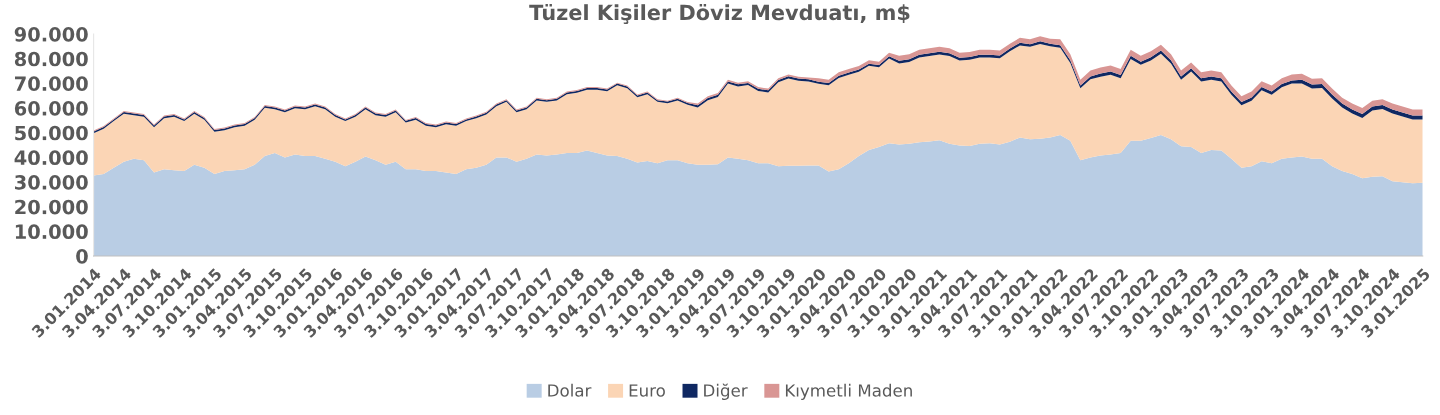  I want to click on y-tick-label: 50.000, so click(51, 133).